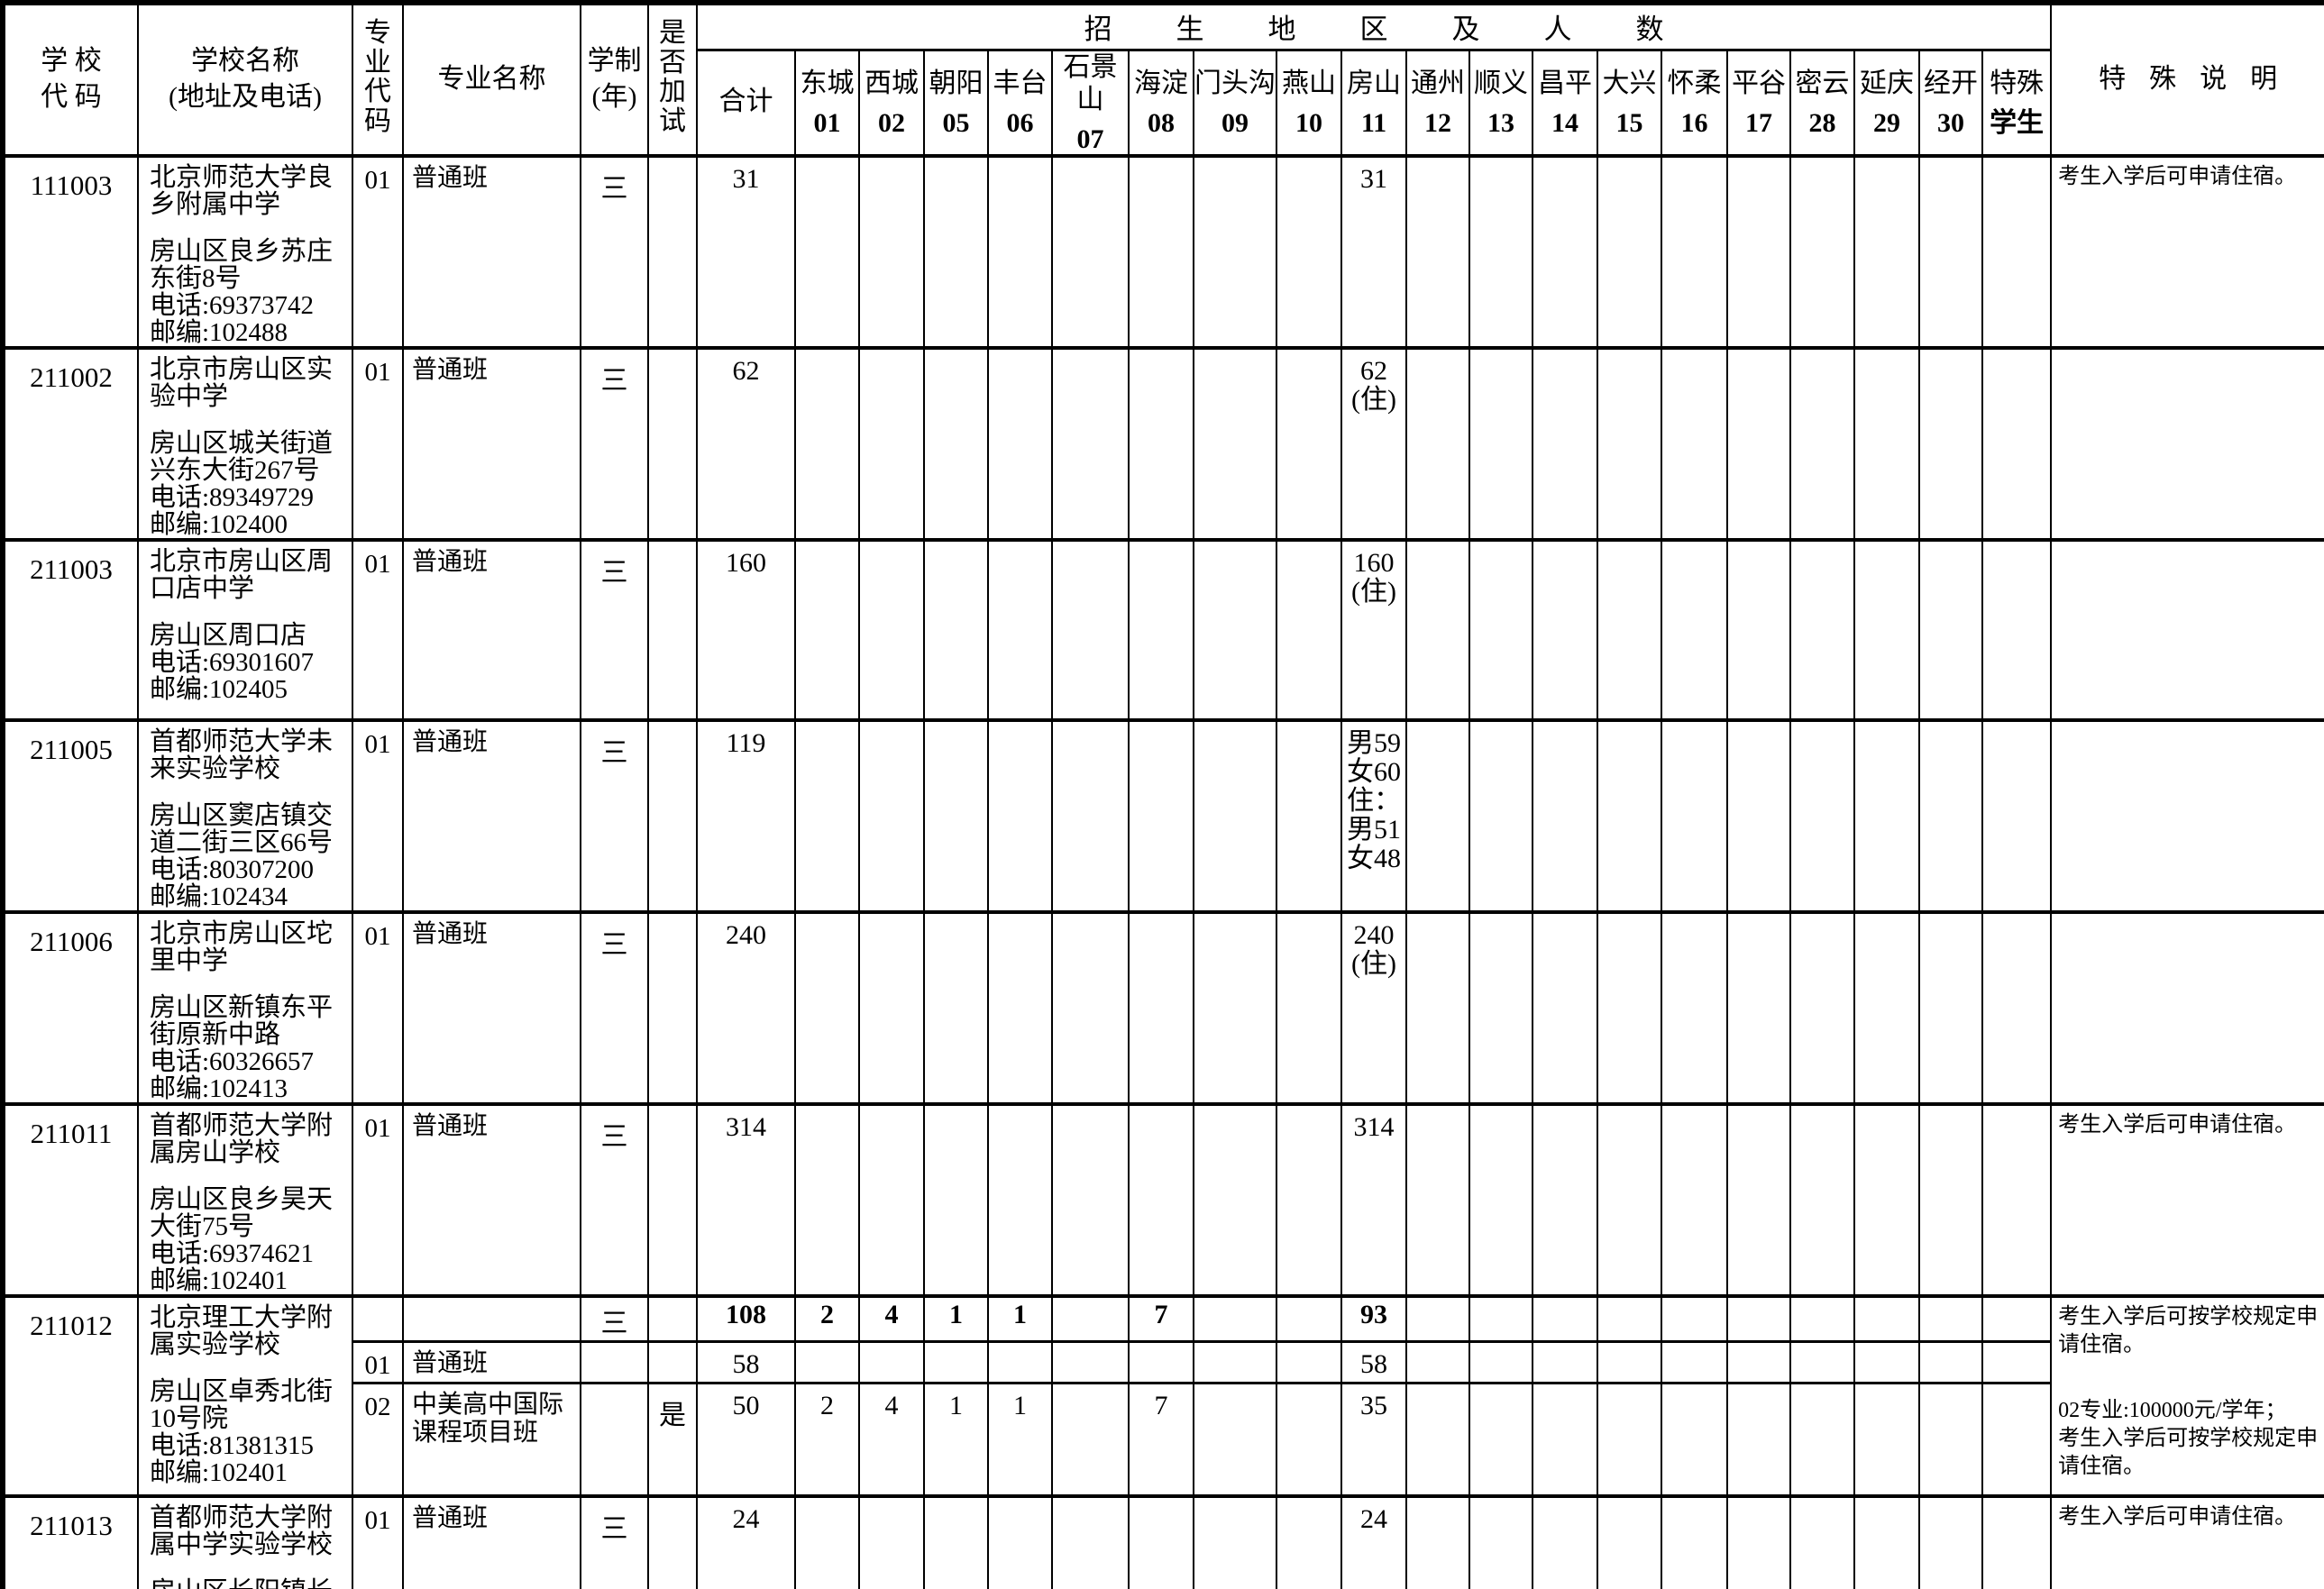  Describe the element at coordinates (1309, 102) in the screenshot. I see `district-header-yanshan: 燕山 10` at that location.